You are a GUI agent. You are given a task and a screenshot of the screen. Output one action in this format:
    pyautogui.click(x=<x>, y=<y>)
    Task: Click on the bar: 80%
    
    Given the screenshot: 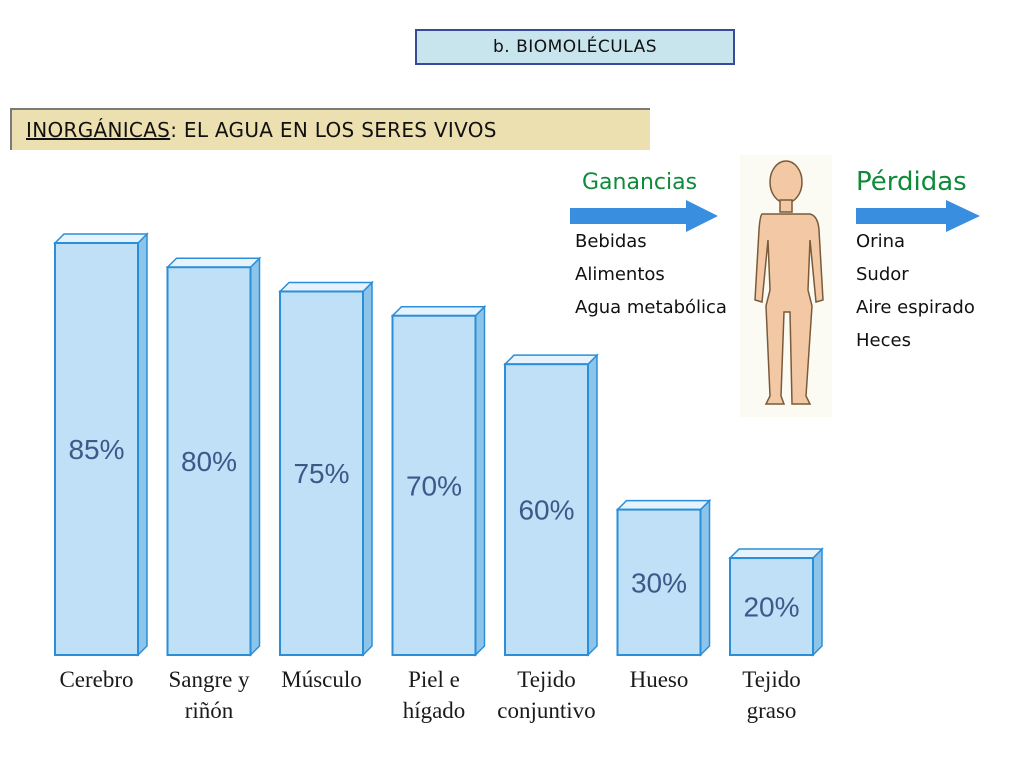 What is the action you would take?
    pyautogui.click(x=213, y=456)
    